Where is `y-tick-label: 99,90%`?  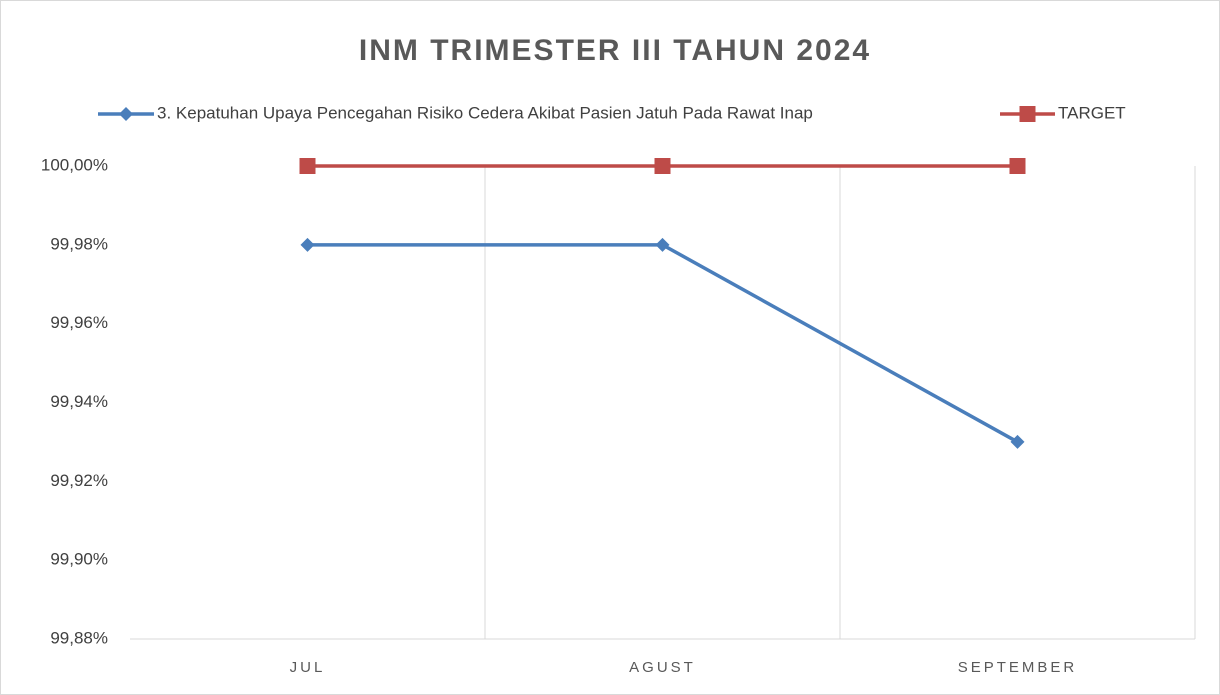
y-tick-label: 99,90% is located at coordinates (79, 559).